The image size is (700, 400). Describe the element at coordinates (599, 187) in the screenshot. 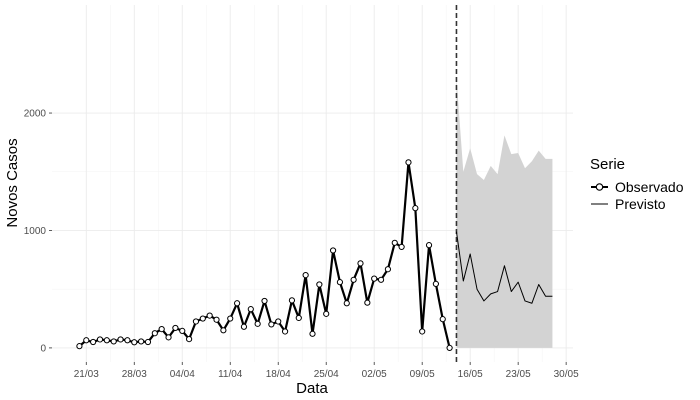

I see `legend-key-observado-point` at that location.